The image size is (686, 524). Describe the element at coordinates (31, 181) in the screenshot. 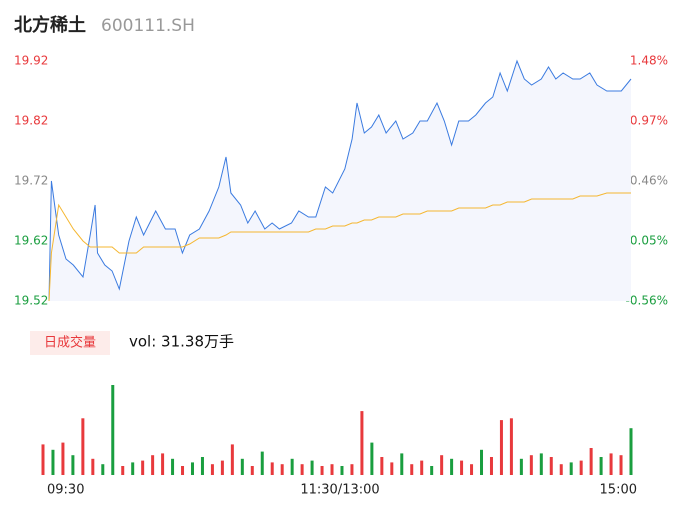

I see `y-tick-label: 19.72` at that location.